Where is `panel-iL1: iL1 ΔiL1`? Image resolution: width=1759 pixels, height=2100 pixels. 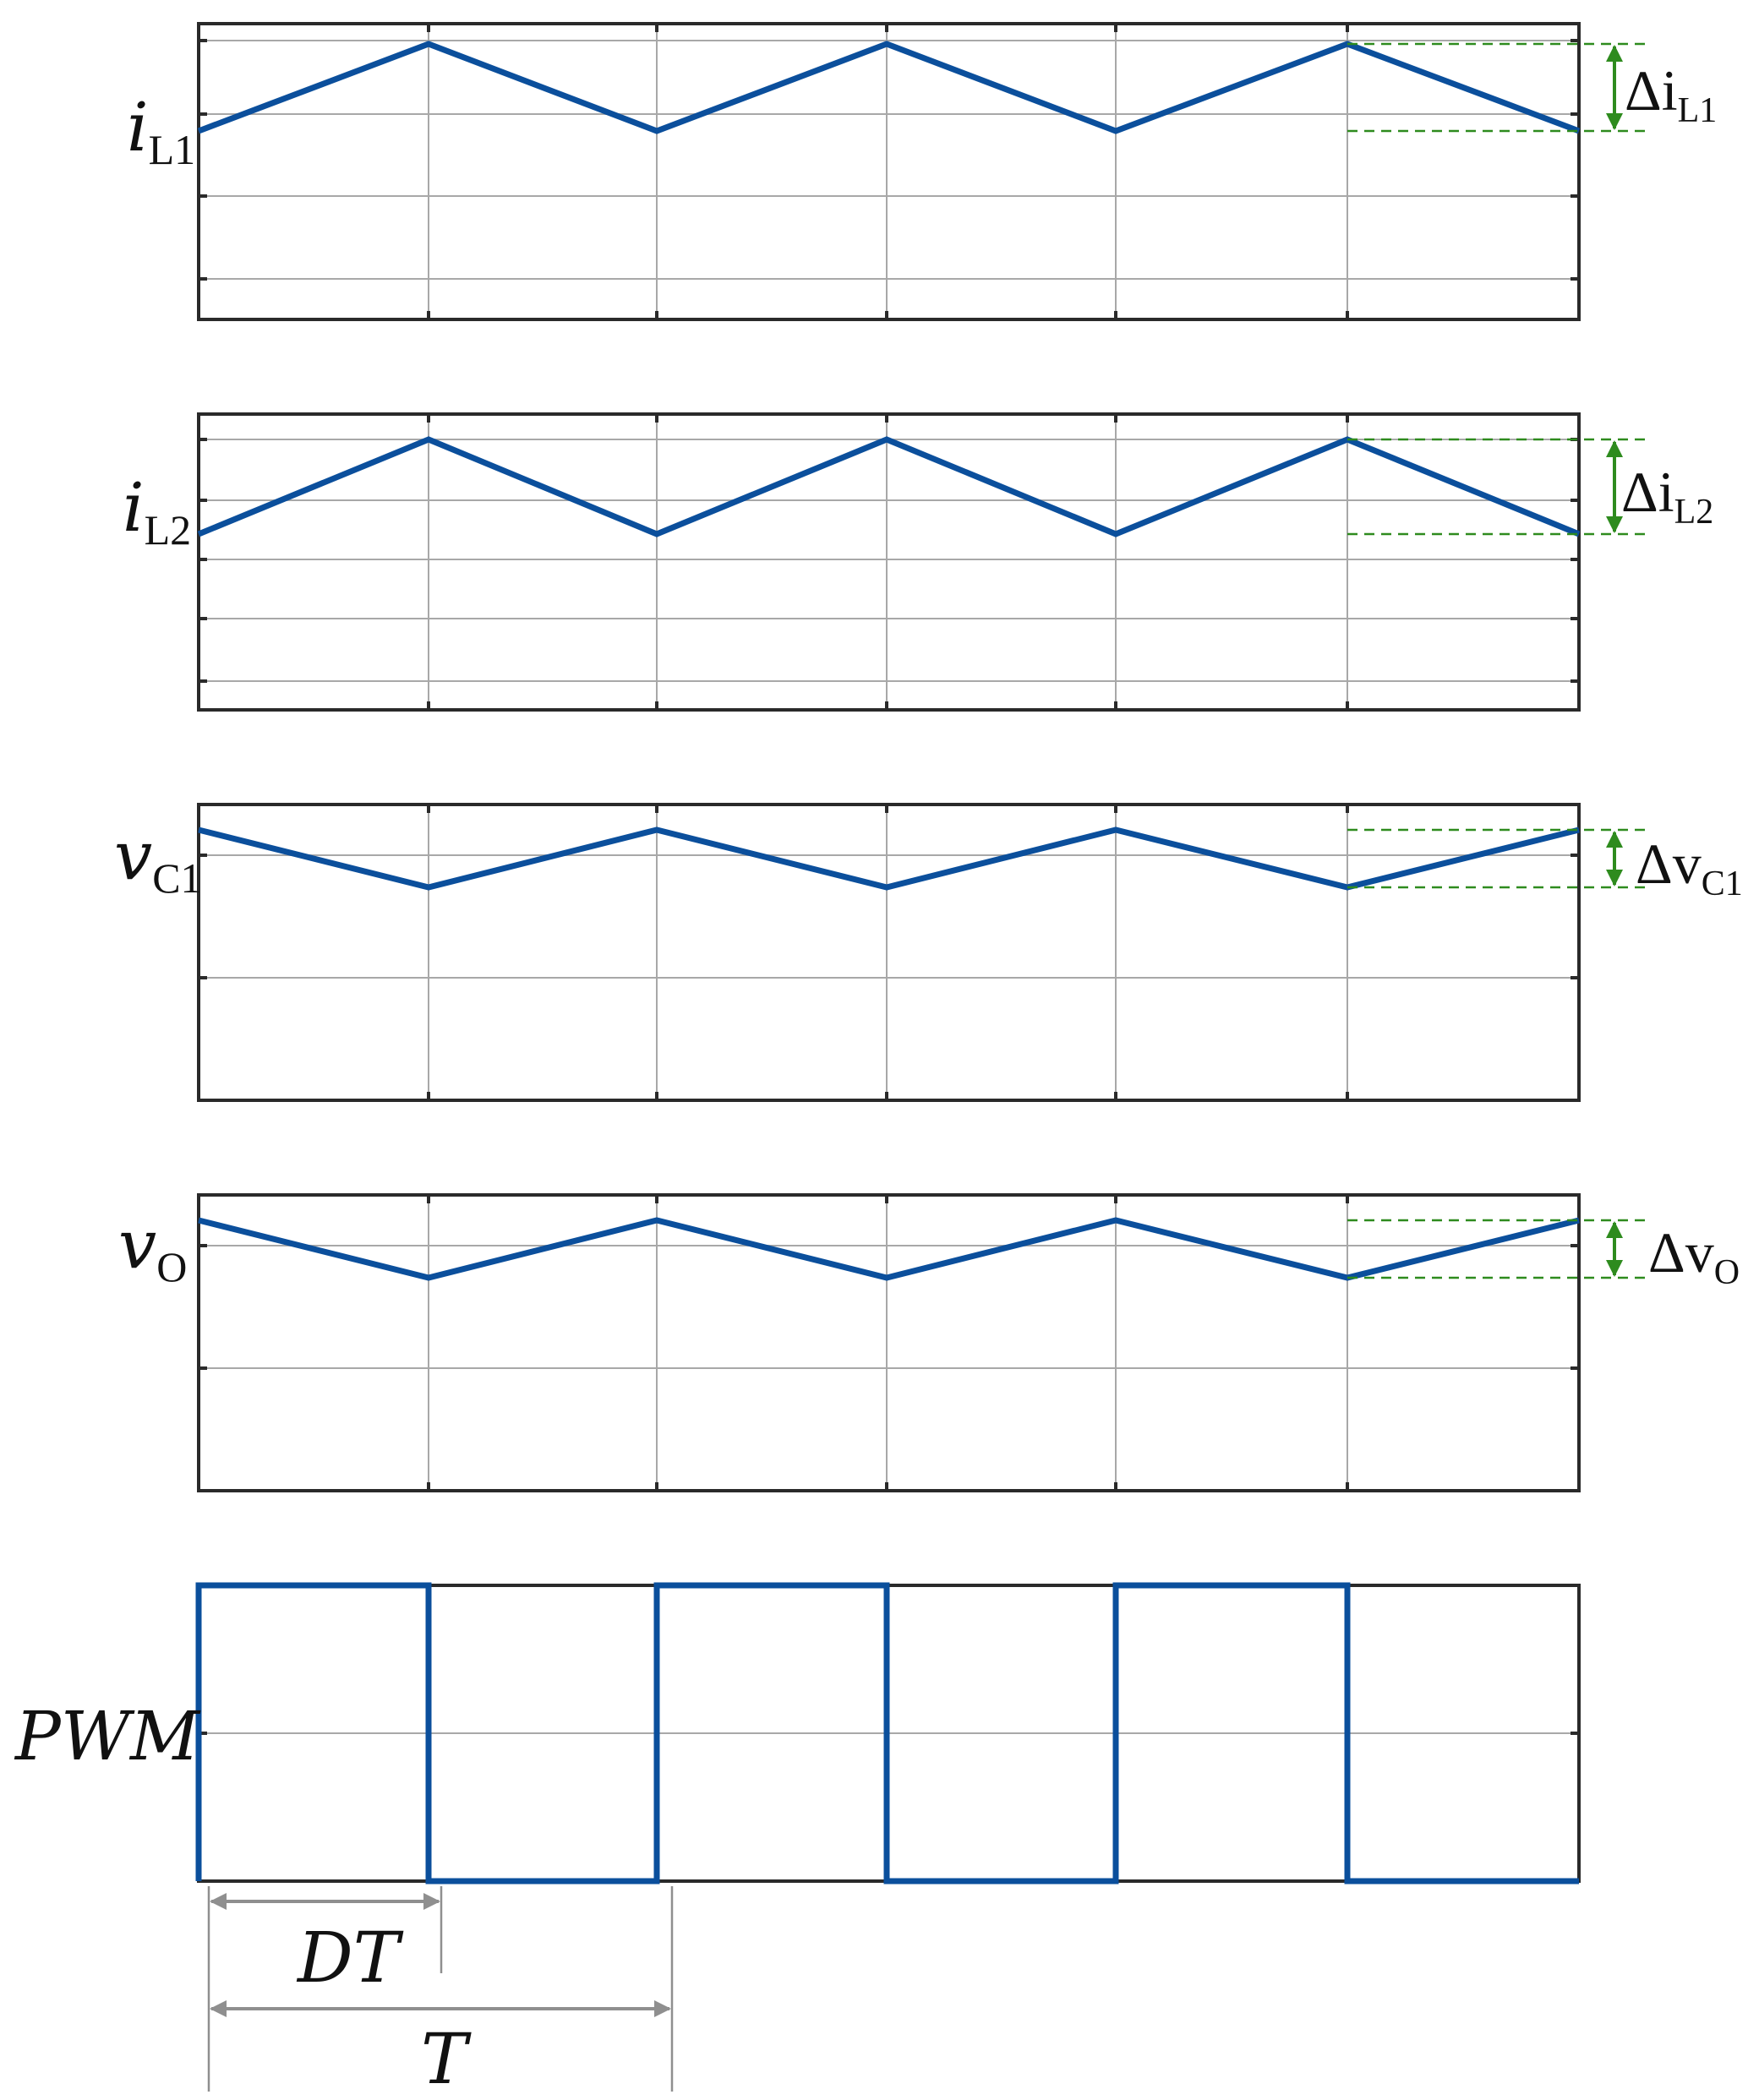 panel-iL1: iL1 ΔiL1 is located at coordinates (922, 171).